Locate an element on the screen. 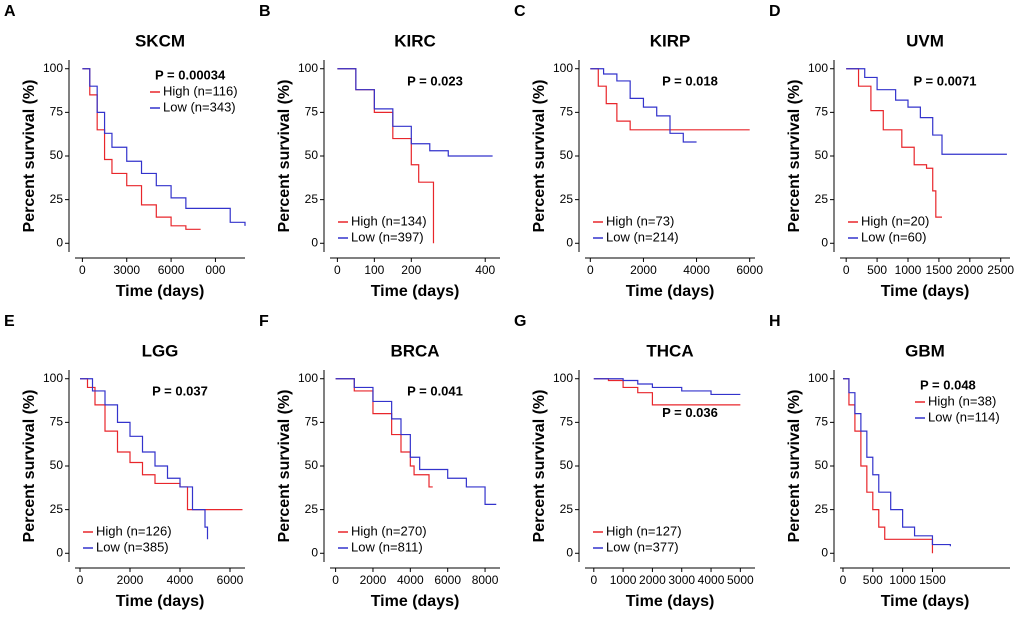 The image size is (1020, 624). x-tick-label: 6000 is located at coordinates (749, 270).